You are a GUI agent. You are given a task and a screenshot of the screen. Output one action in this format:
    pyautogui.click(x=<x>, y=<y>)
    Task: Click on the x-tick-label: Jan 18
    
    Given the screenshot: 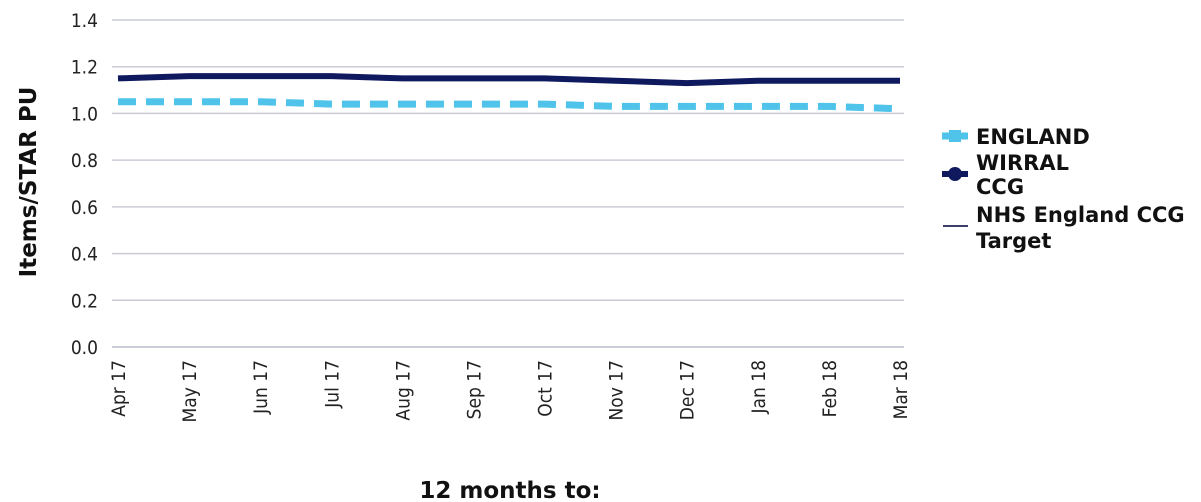 What is the action you would take?
    pyautogui.click(x=759, y=387)
    